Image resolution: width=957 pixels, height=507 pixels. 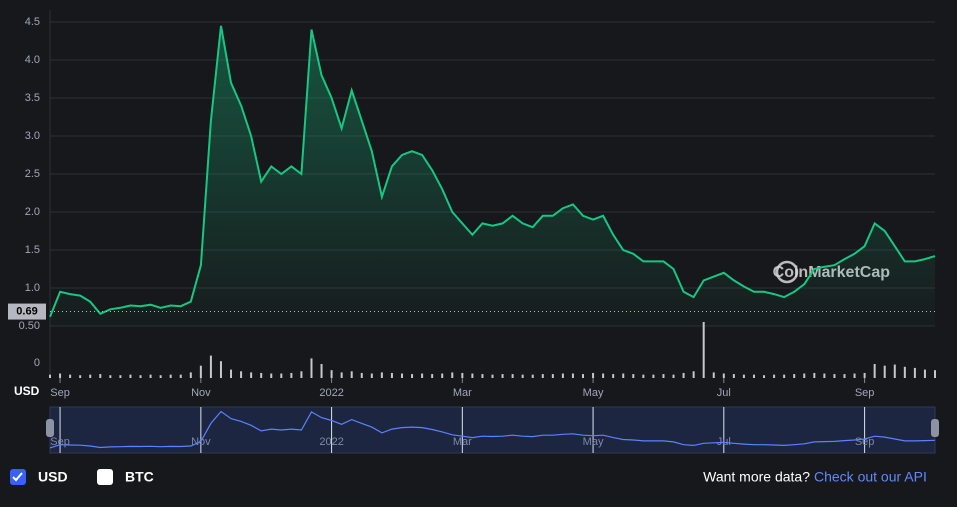 What do you see at coordinates (105, 477) in the screenshot?
I see `btc-checkbox` at bounding box center [105, 477].